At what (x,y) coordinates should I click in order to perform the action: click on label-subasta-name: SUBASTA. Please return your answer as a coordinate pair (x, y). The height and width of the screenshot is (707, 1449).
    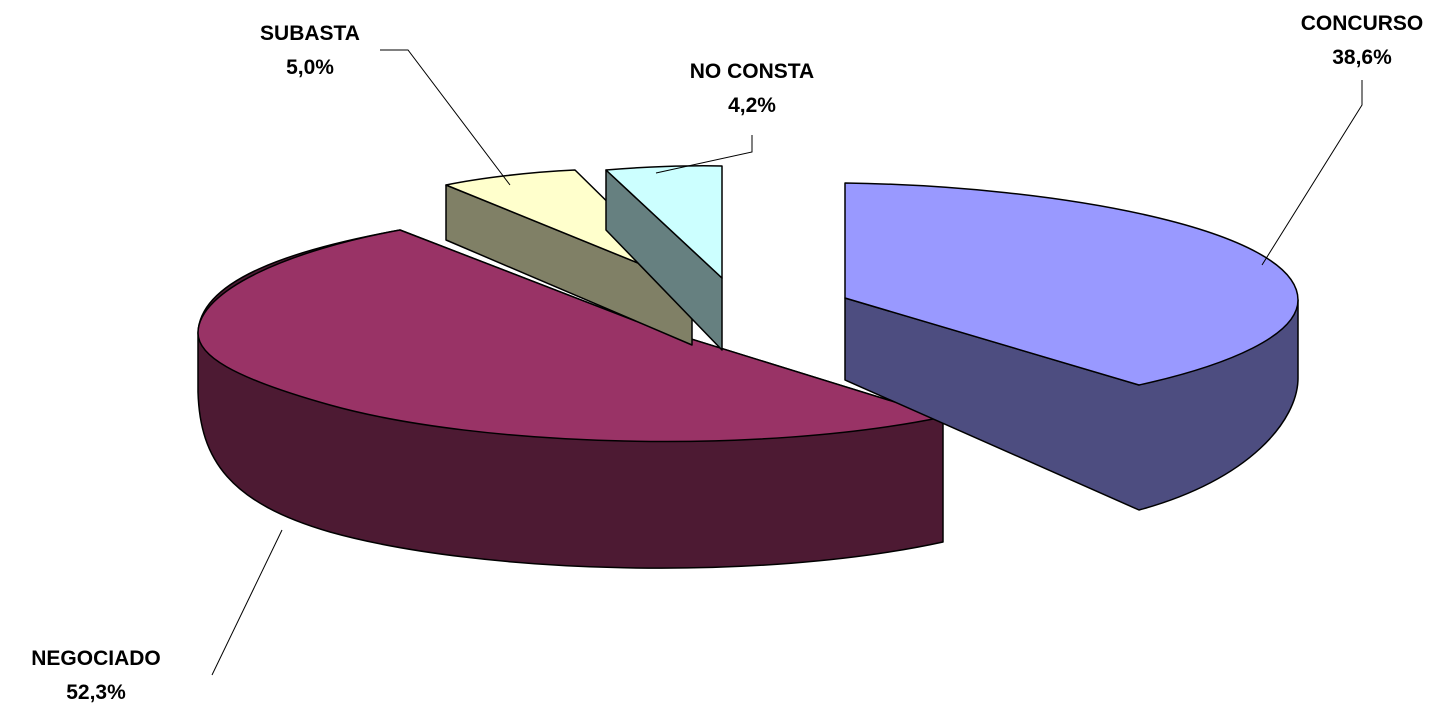
    Looking at the image, I should click on (310, 33).